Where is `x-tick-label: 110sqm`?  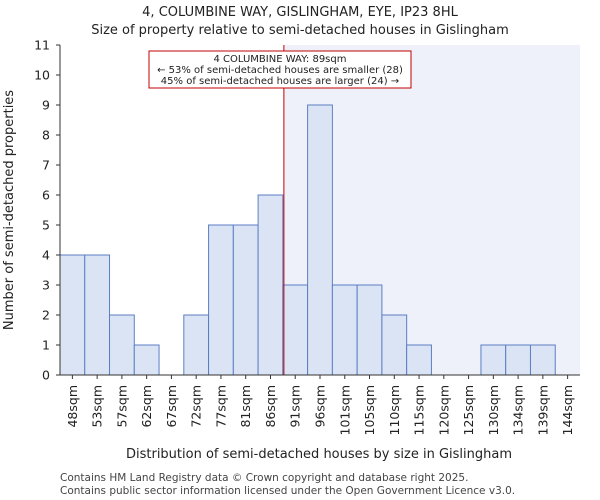
x-tick-label: 110sqm is located at coordinates (394, 410).